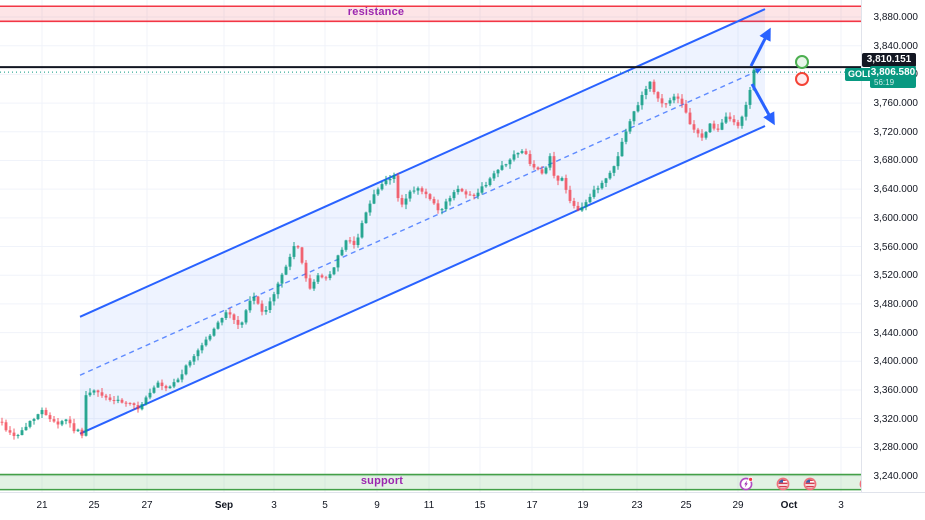 The width and height of the screenshot is (925, 520). What do you see at coordinates (861, 74) in the screenshot?
I see `symbol-badge: GOLD` at bounding box center [861, 74].